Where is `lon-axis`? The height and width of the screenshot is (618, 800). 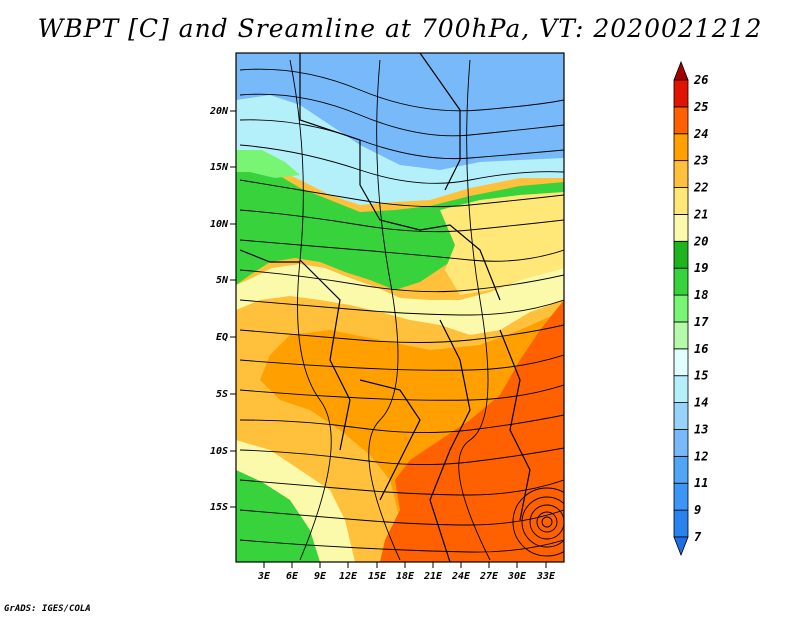
lon-axis is located at coordinates (405, 565).